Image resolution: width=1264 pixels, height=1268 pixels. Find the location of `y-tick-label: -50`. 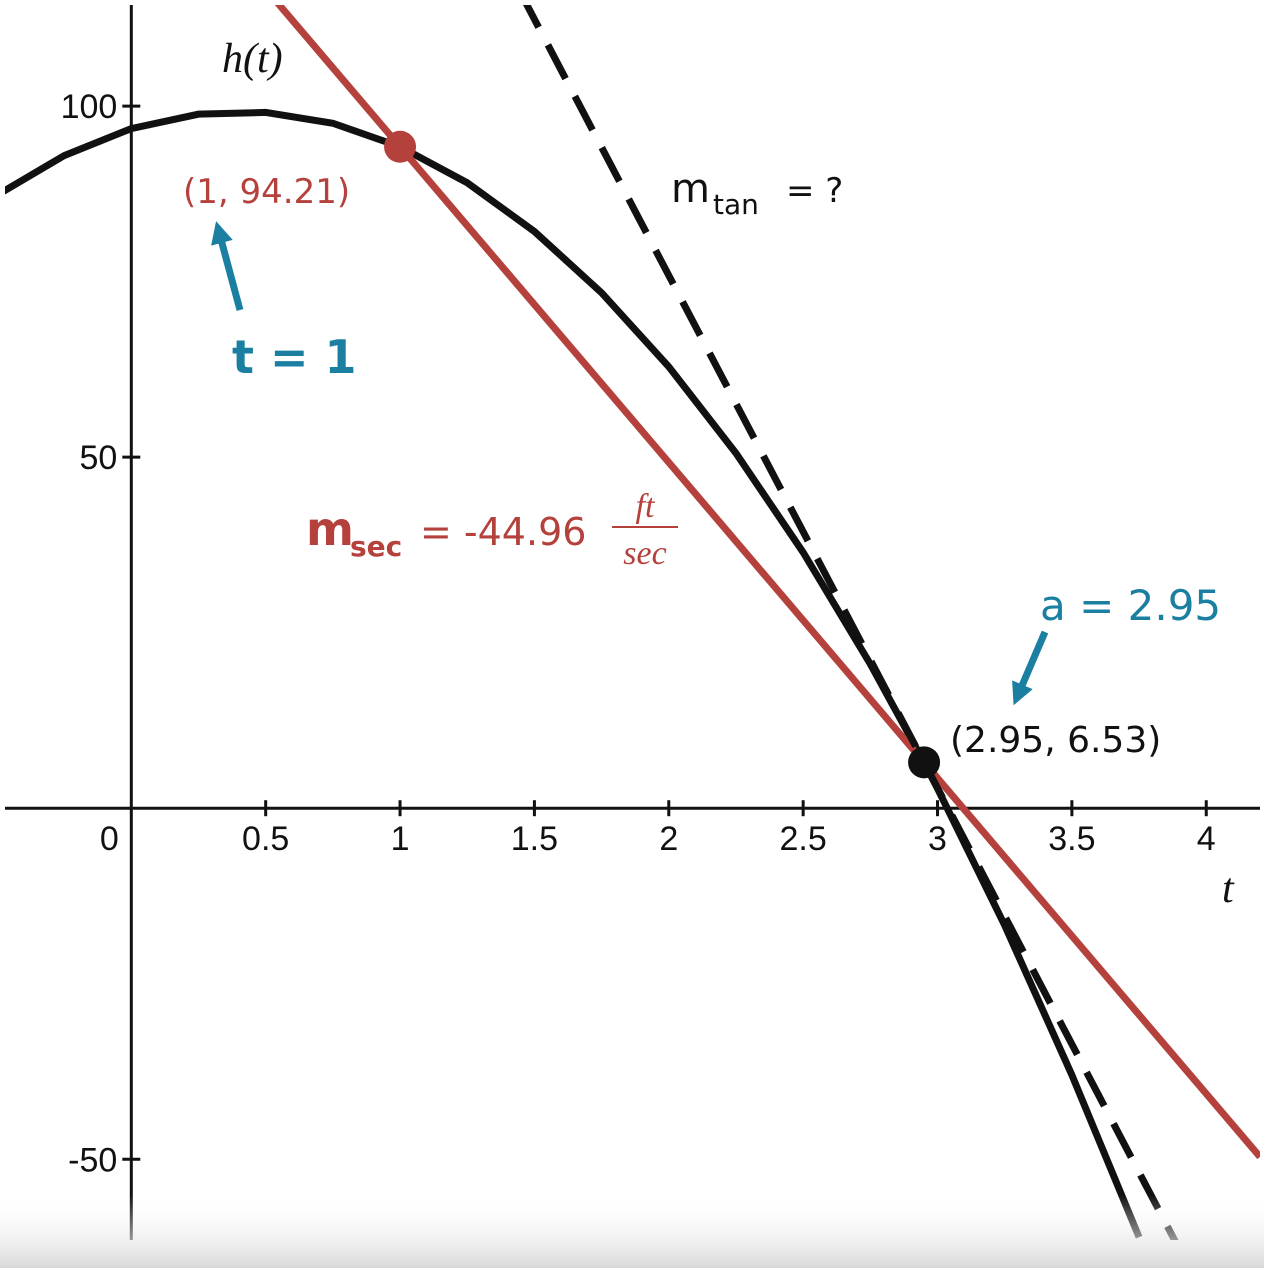

y-tick-label: -50 is located at coordinates (92, 1160).